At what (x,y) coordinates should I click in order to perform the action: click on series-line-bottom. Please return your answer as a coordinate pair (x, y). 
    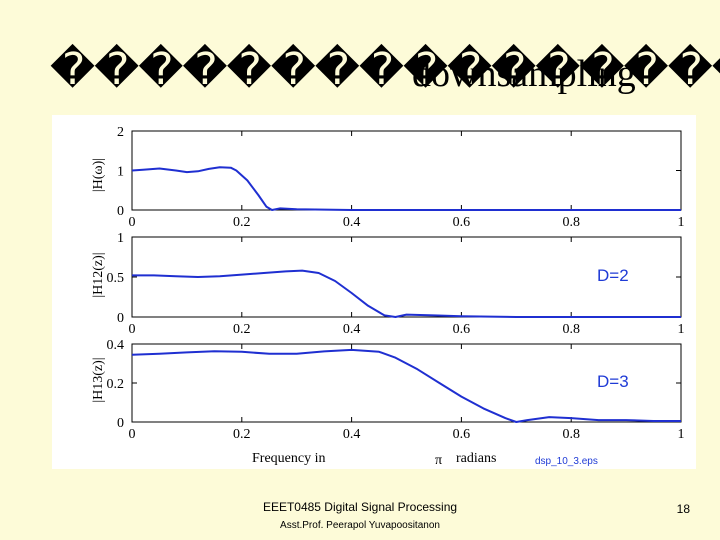
    Looking at the image, I should click on (406, 385).